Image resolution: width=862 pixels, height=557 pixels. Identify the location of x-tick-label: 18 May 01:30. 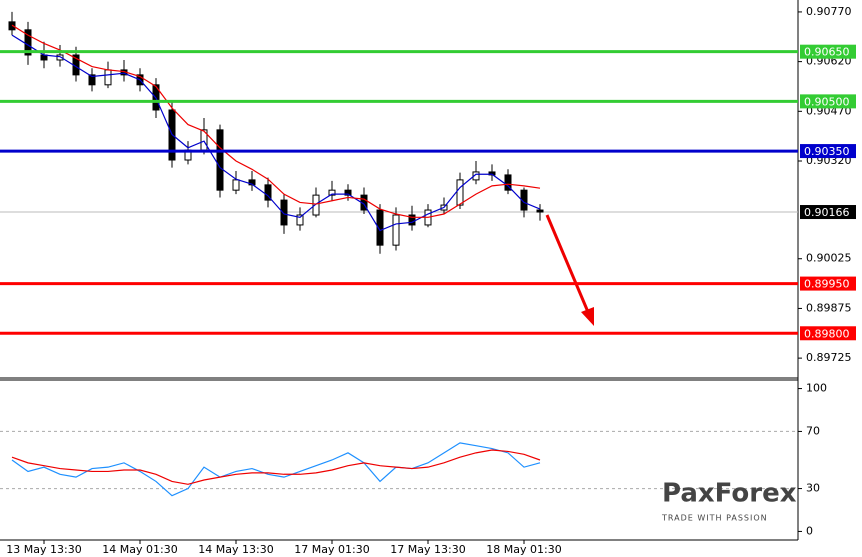
(523, 549).